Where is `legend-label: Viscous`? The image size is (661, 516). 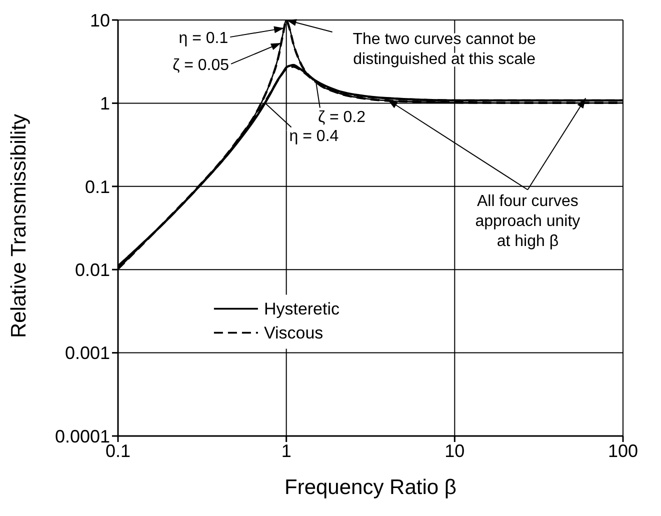 legend-label: Viscous is located at coordinates (294, 333).